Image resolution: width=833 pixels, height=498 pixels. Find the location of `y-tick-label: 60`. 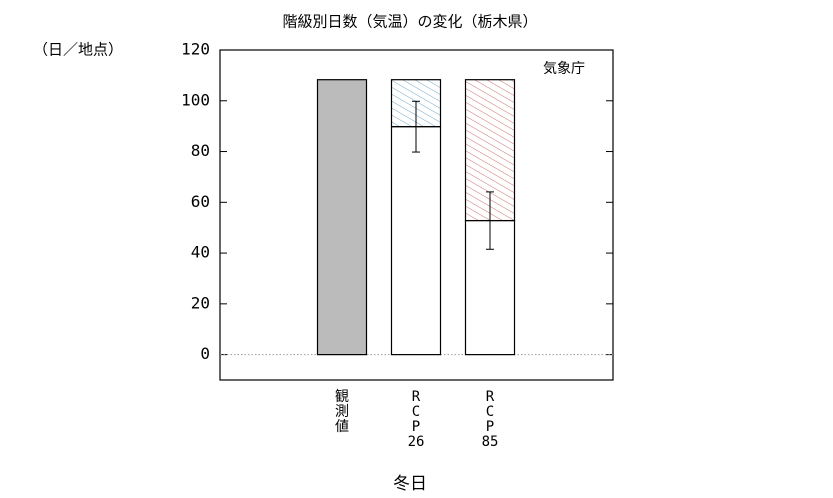

y-tick-label: 60 is located at coordinates (200, 201).